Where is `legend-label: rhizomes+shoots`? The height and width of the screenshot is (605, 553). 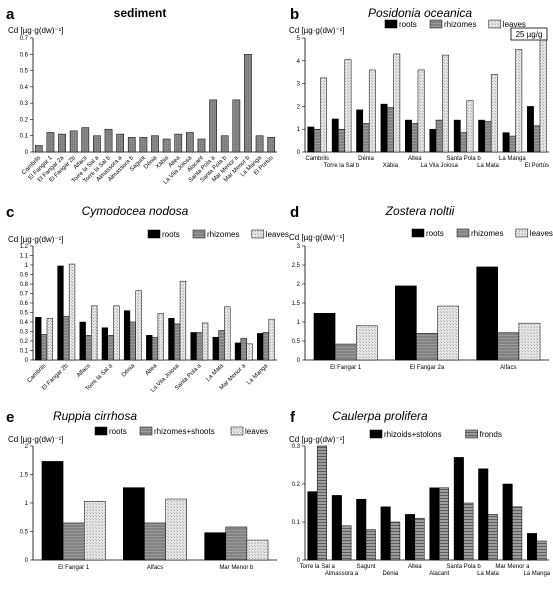 legend-label: rhizomes+shoots is located at coordinates (184, 431).